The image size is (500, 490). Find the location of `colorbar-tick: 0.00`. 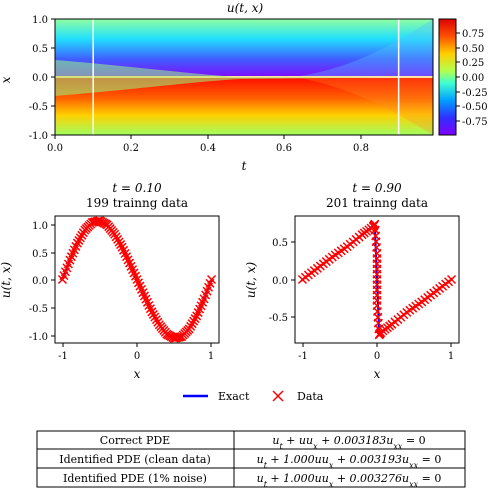

colorbar-tick: 0.00 is located at coordinates (473, 78).